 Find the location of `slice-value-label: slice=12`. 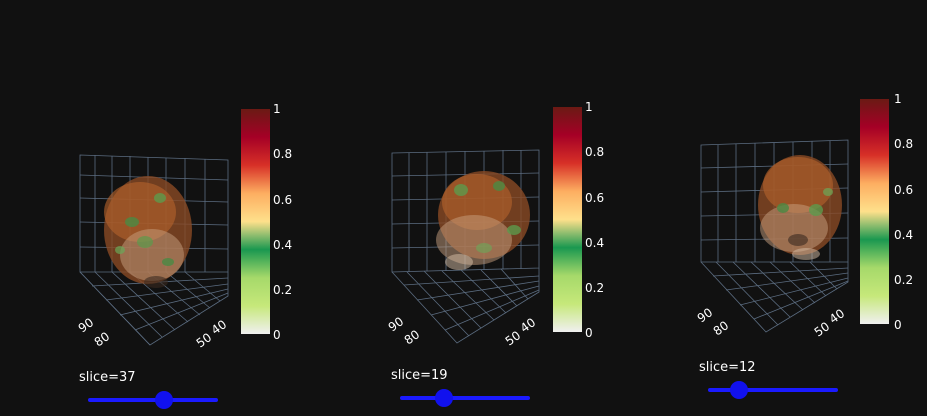

slice-value-label: slice=12 is located at coordinates (727, 367).